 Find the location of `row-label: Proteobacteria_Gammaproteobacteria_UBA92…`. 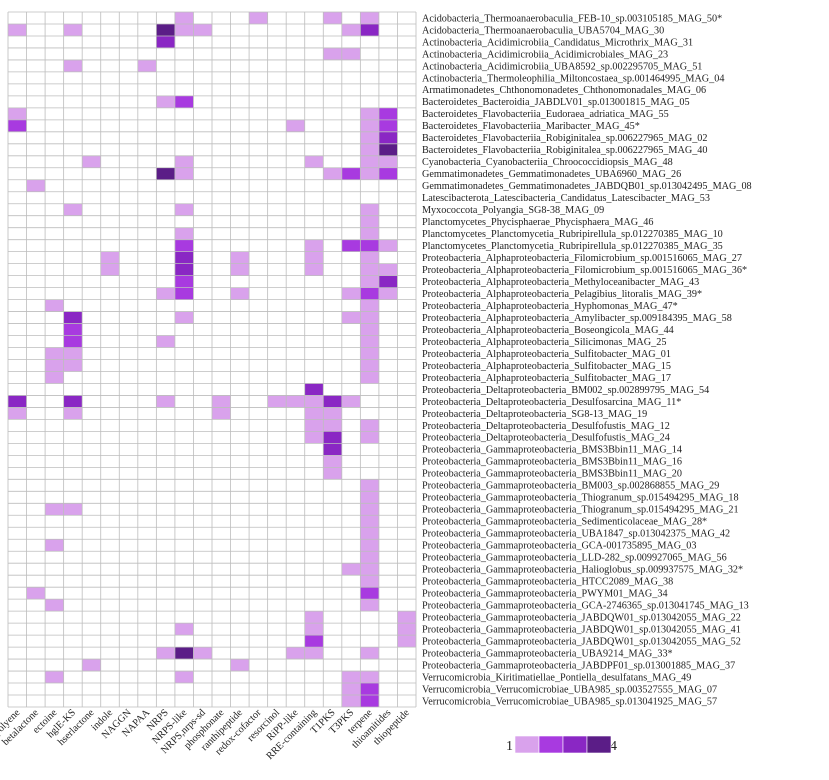

row-label: Proteobacteria_Gammaproteobacteria_UBA92… is located at coordinates (547, 653).